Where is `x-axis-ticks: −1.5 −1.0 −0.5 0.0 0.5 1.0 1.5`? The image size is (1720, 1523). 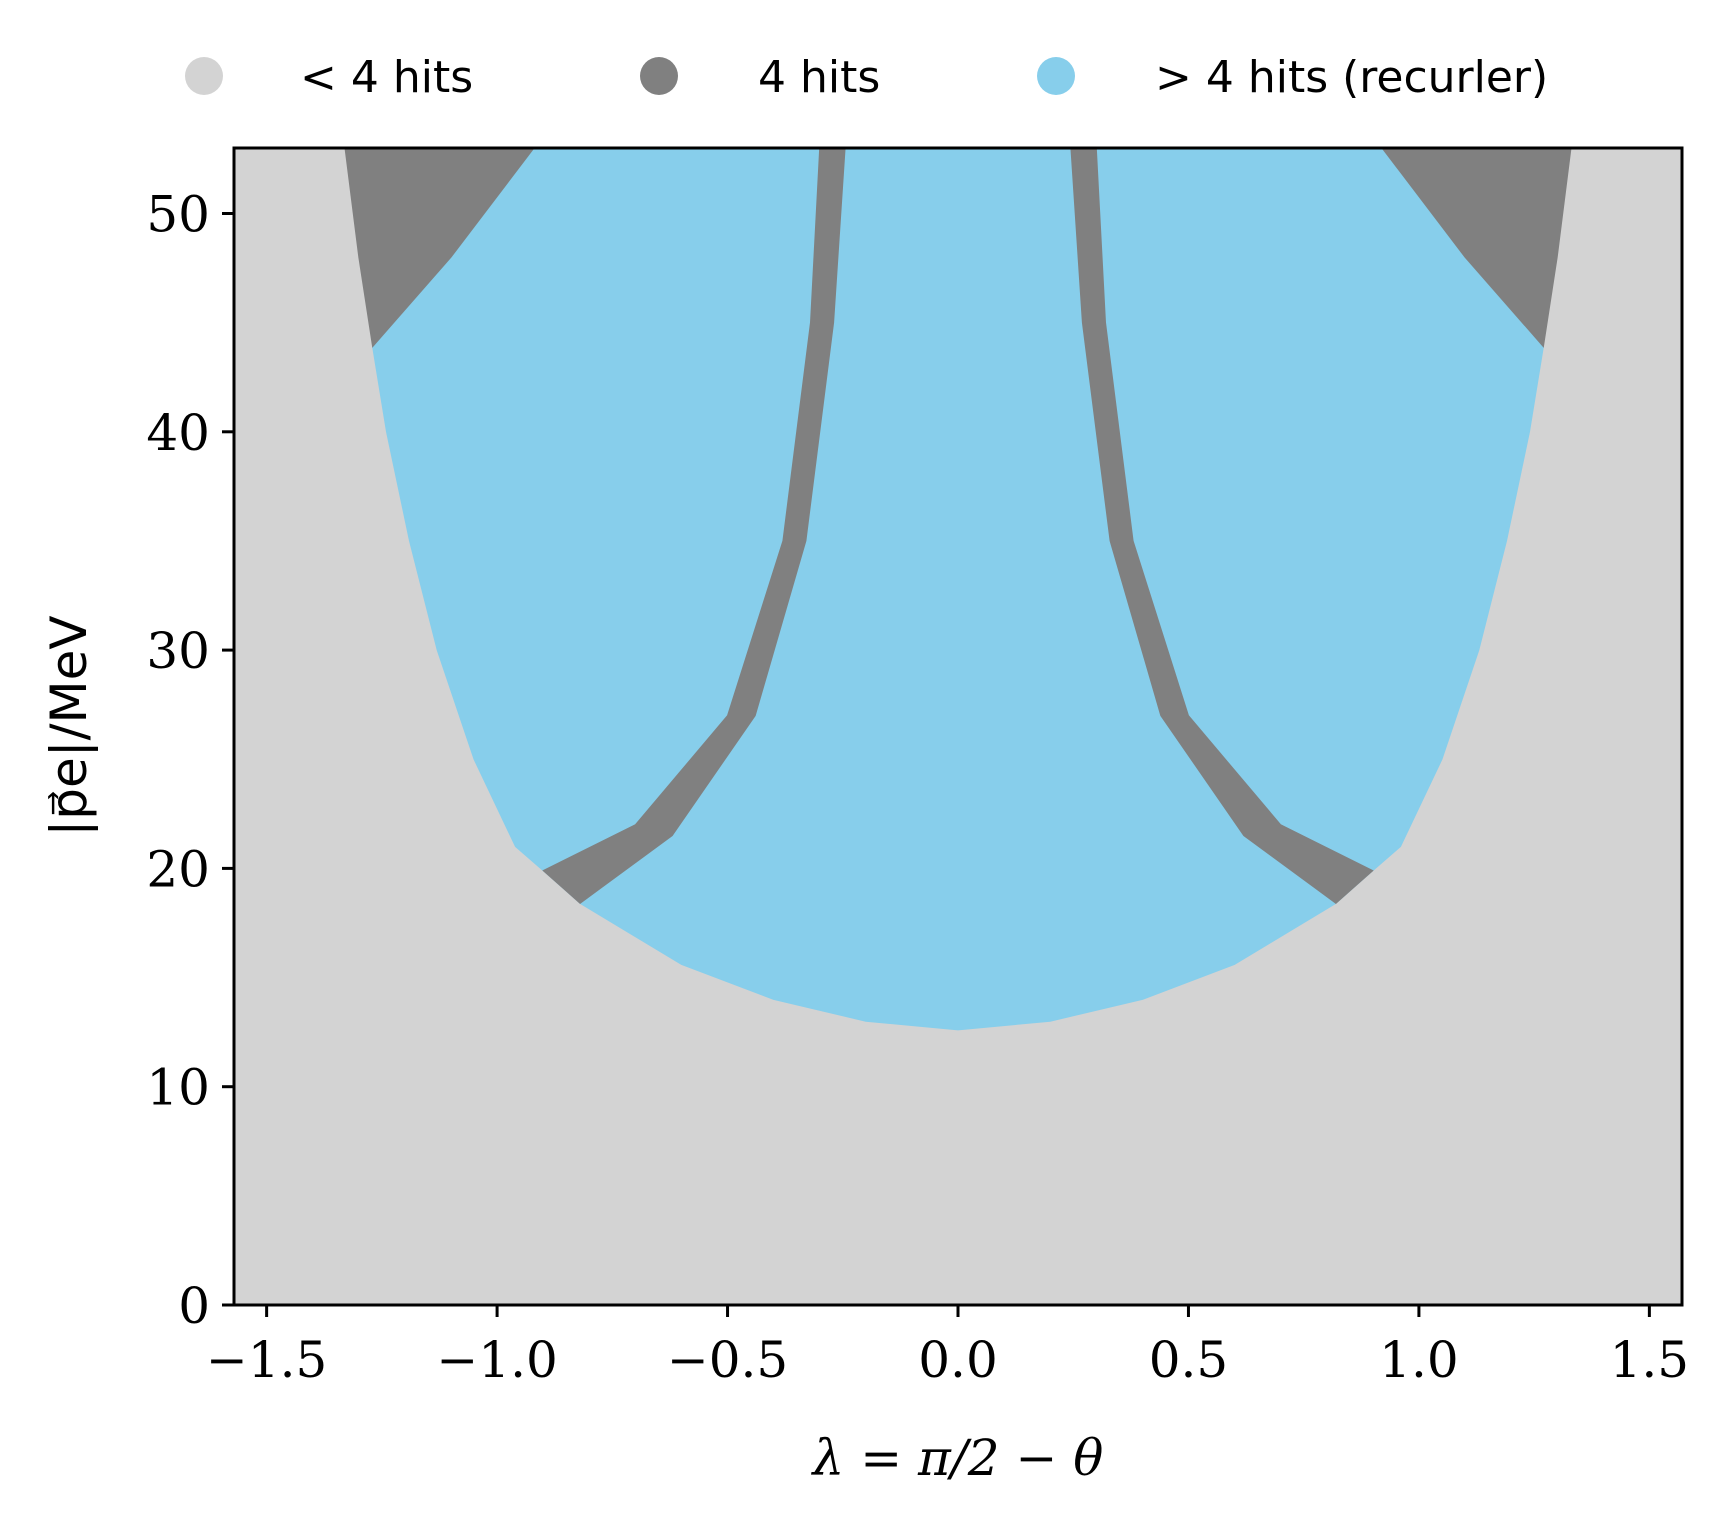 x-axis-ticks: −1.5 −1.0 −0.5 0.0 0.5 1.0 1.5 is located at coordinates (947, 1347).